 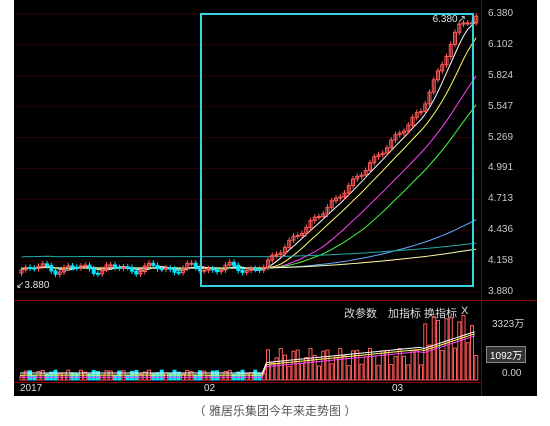 I want to click on price-axis-label: 3.880, so click(x=501, y=291).